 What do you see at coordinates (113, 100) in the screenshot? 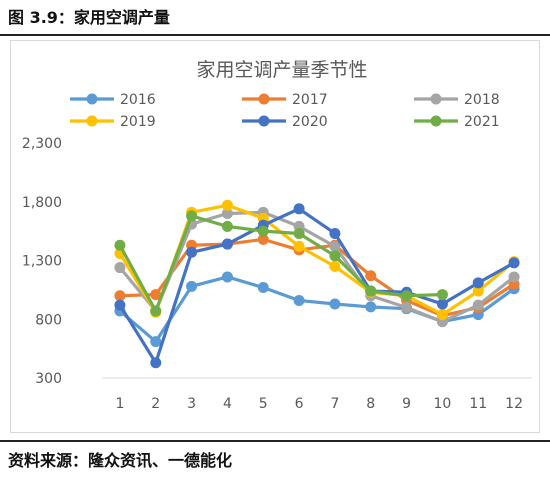
I see `legend-item-2016: 2016` at bounding box center [113, 100].